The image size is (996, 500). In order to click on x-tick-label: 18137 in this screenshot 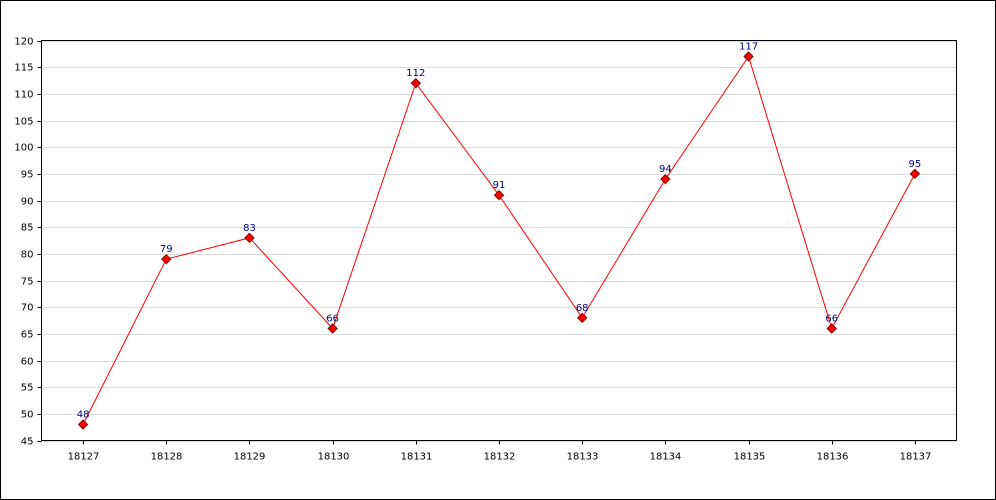, I will do `click(916, 457)`.